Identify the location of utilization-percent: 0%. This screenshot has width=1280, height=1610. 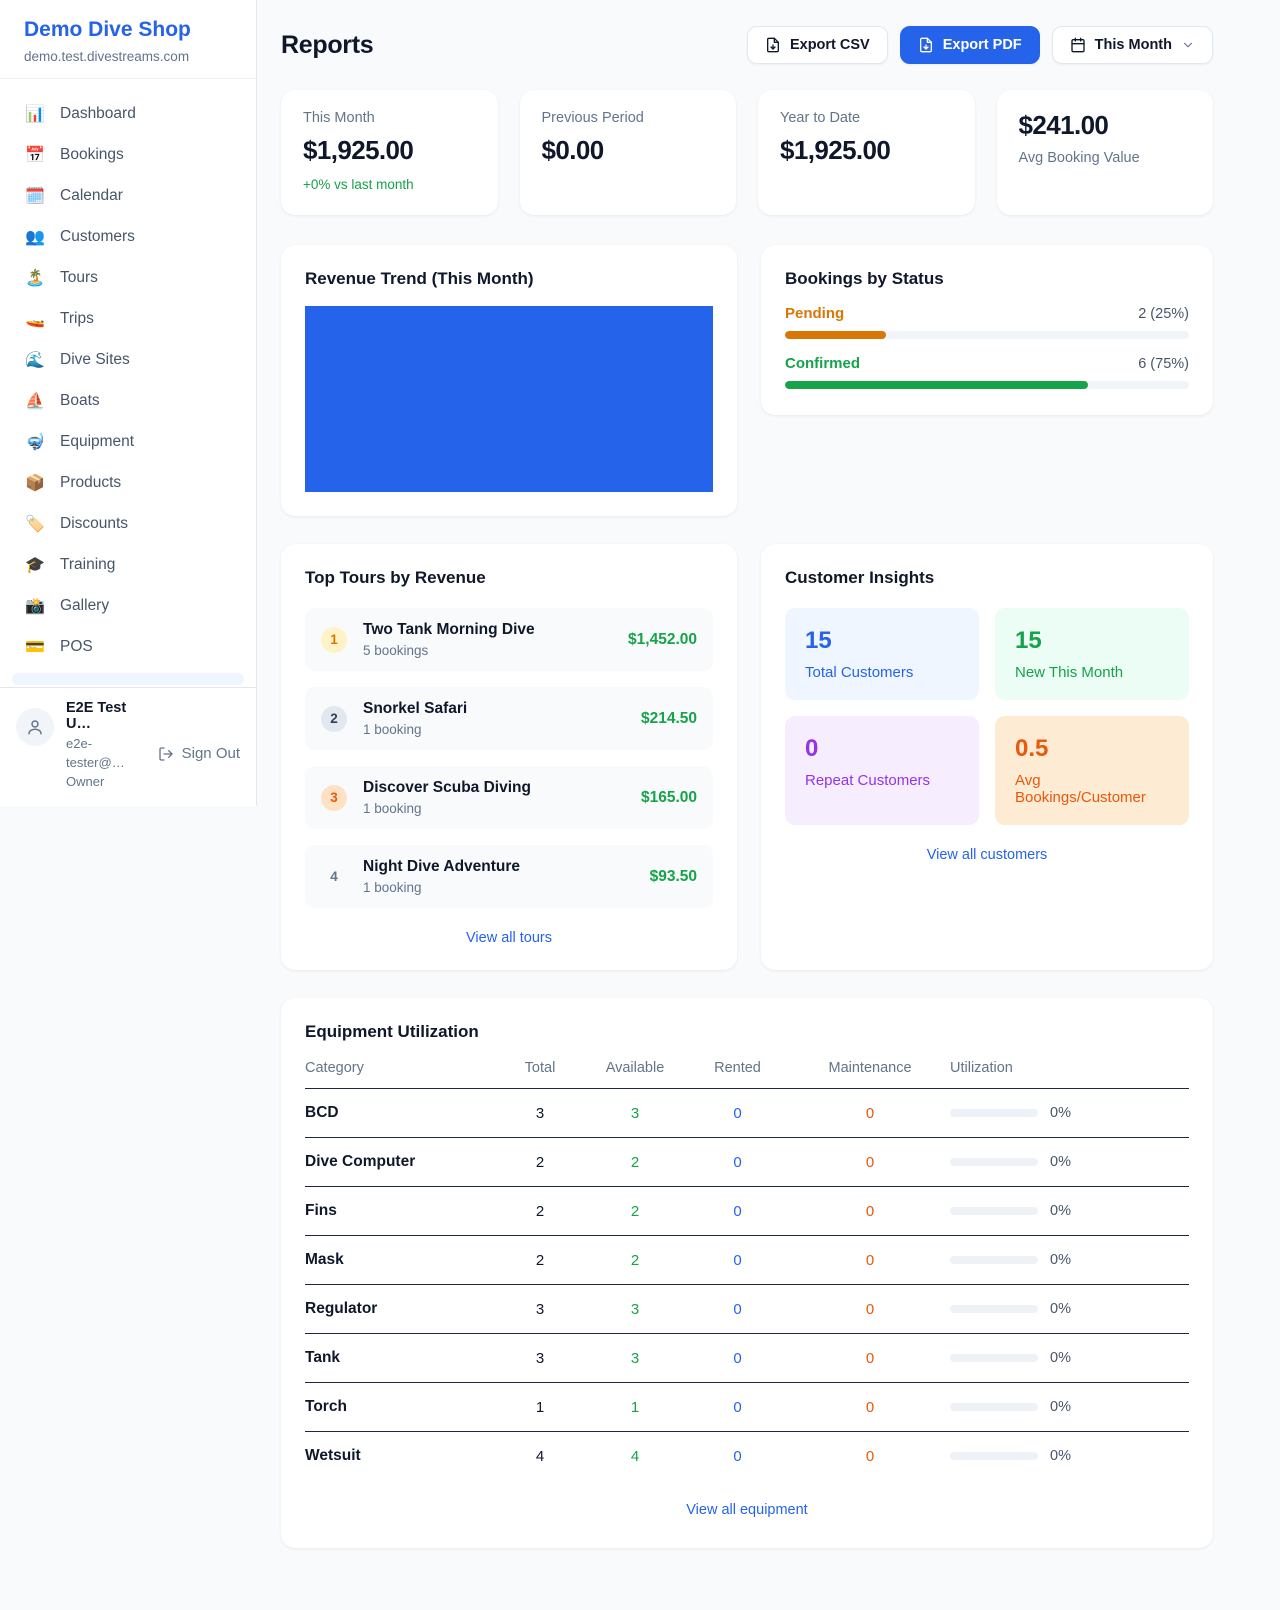
(1060, 1358).